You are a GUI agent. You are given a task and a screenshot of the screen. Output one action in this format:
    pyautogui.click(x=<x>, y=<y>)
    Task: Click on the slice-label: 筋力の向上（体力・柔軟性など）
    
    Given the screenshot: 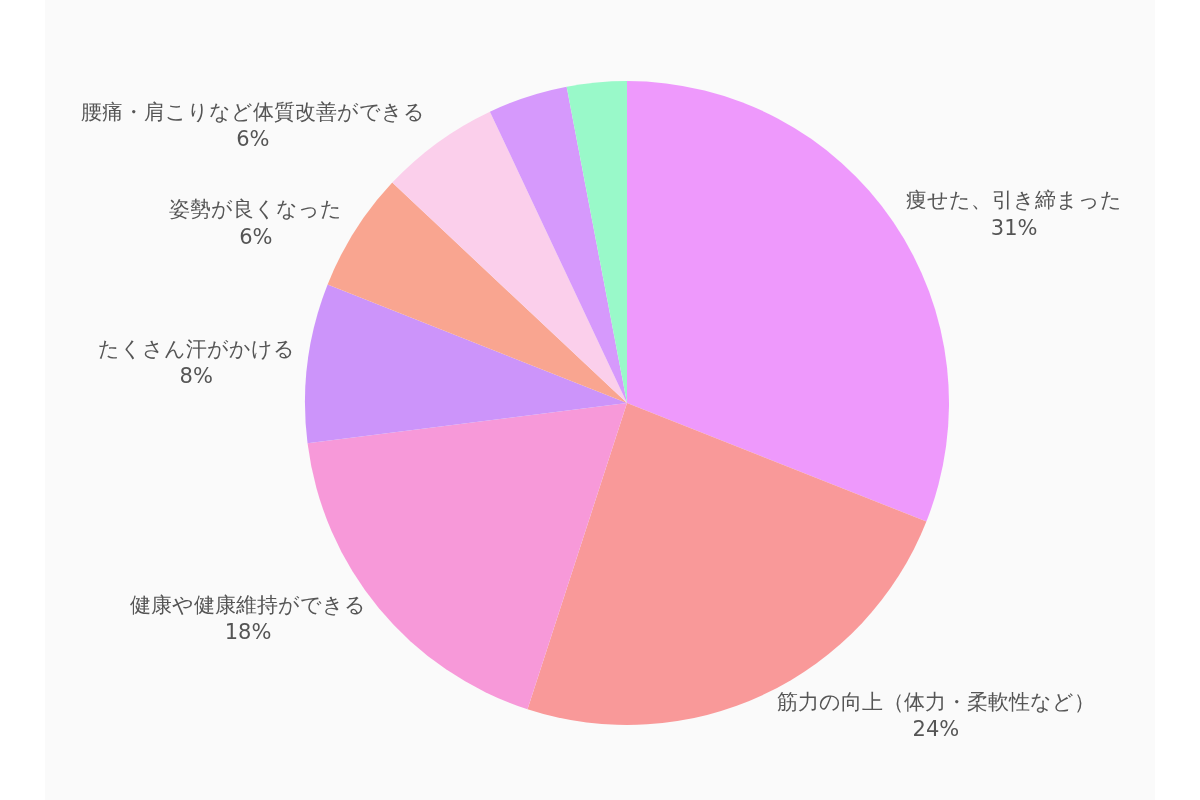 What is the action you would take?
    pyautogui.click(x=935, y=701)
    